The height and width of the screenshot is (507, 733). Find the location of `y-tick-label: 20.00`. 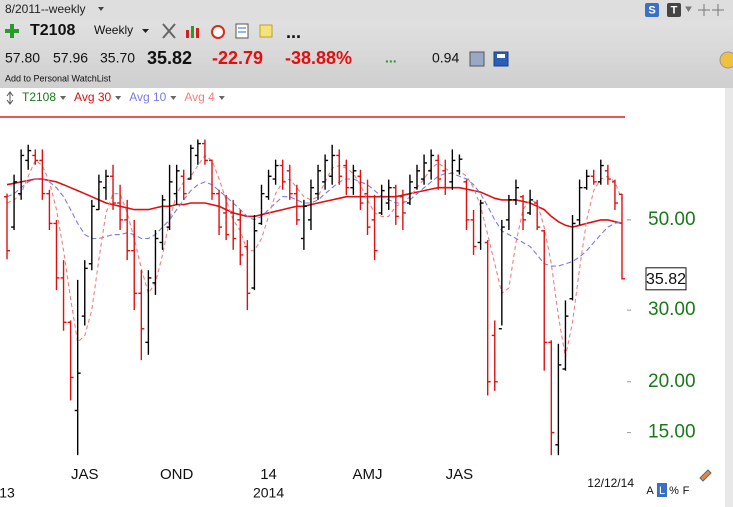

y-tick-label: 20.00 is located at coordinates (672, 381).